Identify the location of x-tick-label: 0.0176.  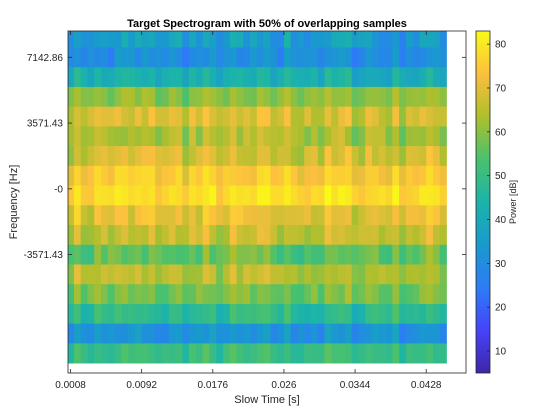
(213, 385).